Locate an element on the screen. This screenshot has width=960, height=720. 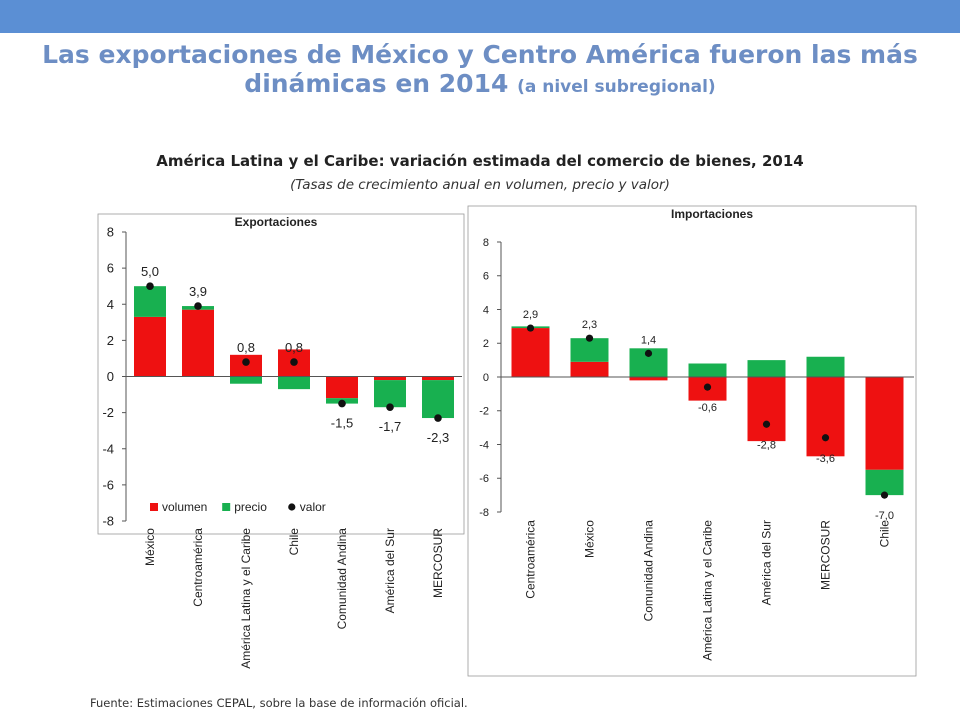
y-tick-label-exp: 4 is located at coordinates (110, 304).